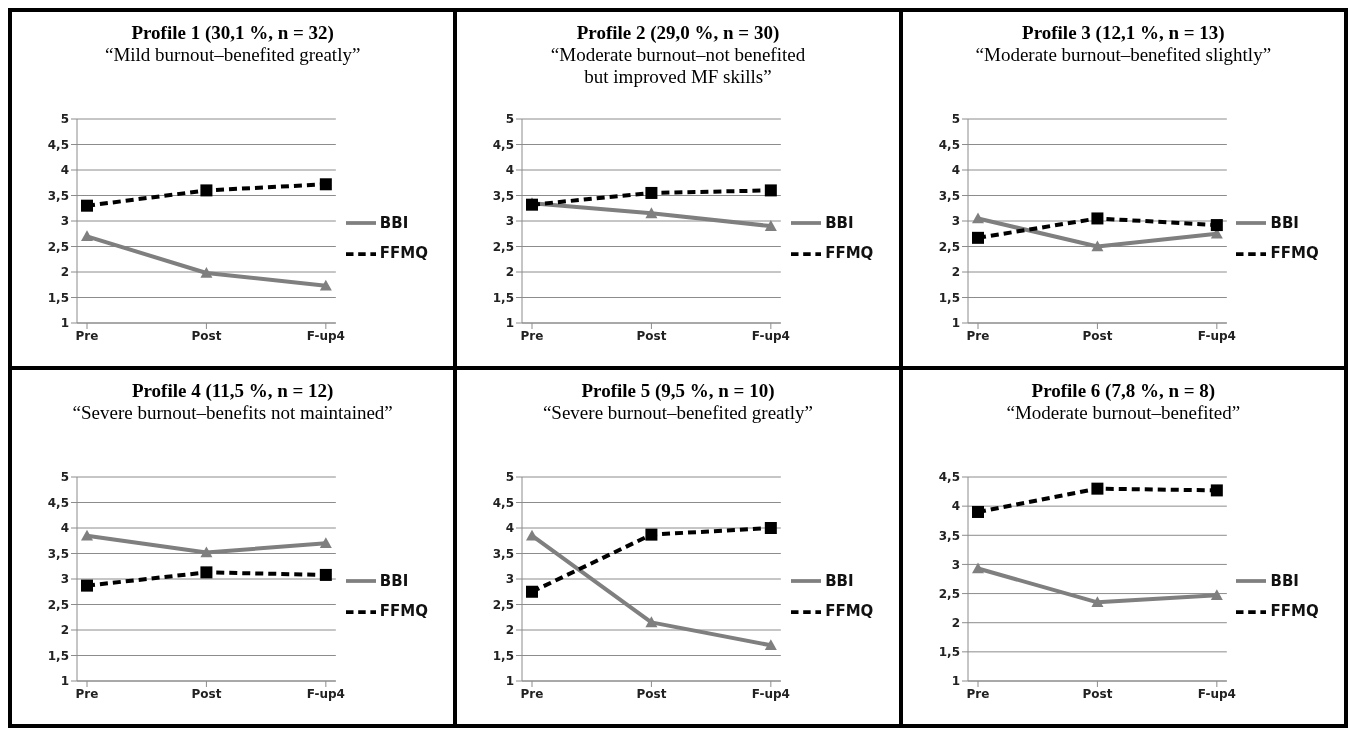 This screenshot has height=733, width=1356. I want to click on chart-subtitle: “Severe burnout–benefits not maintained”, so click(232, 413).